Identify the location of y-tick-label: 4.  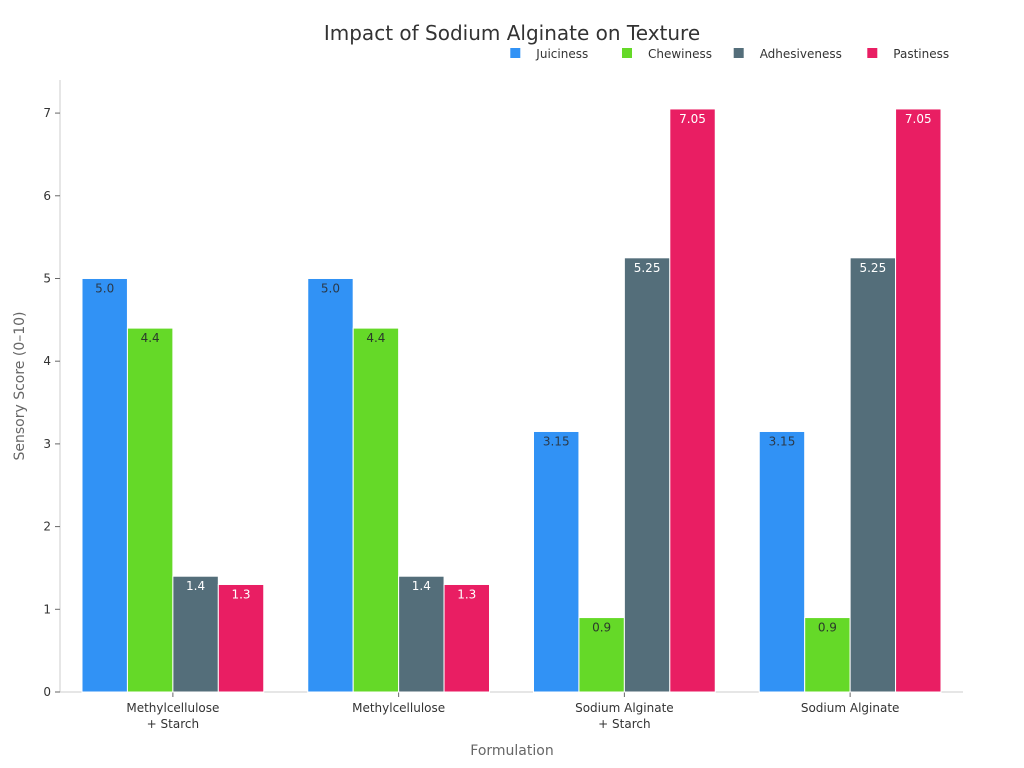
(47, 361).